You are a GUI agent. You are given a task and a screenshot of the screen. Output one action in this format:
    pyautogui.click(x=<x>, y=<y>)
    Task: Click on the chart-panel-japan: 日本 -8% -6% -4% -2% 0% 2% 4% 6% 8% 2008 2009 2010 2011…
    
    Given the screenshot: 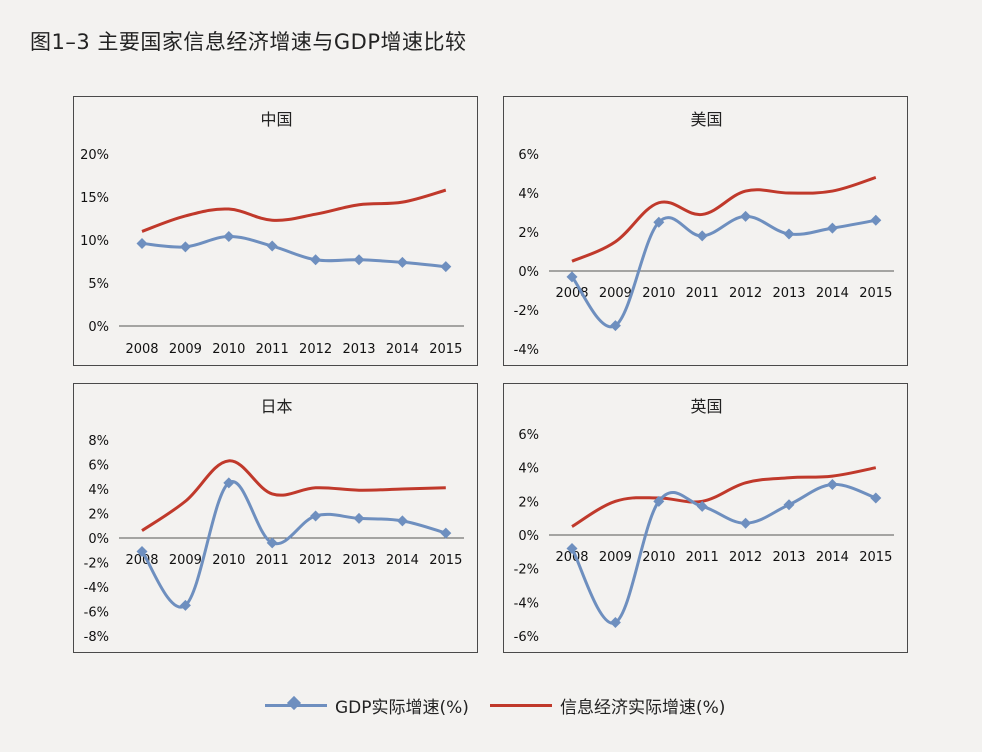 What is the action you would take?
    pyautogui.click(x=275, y=518)
    